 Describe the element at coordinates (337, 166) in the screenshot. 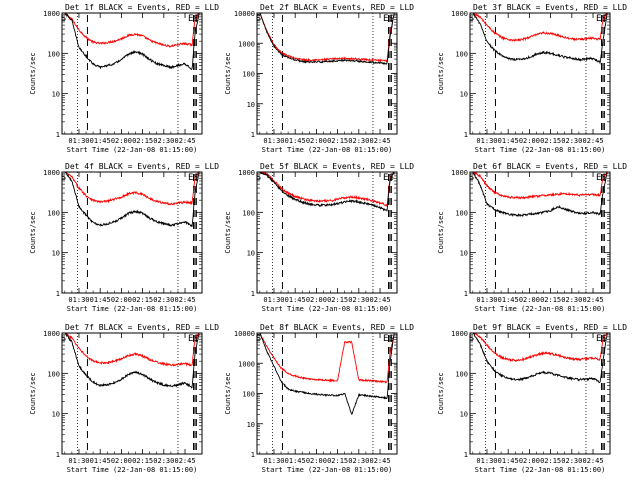

I see `panel-title: Det 5f BLACK = Events, RED = LLD` at that location.